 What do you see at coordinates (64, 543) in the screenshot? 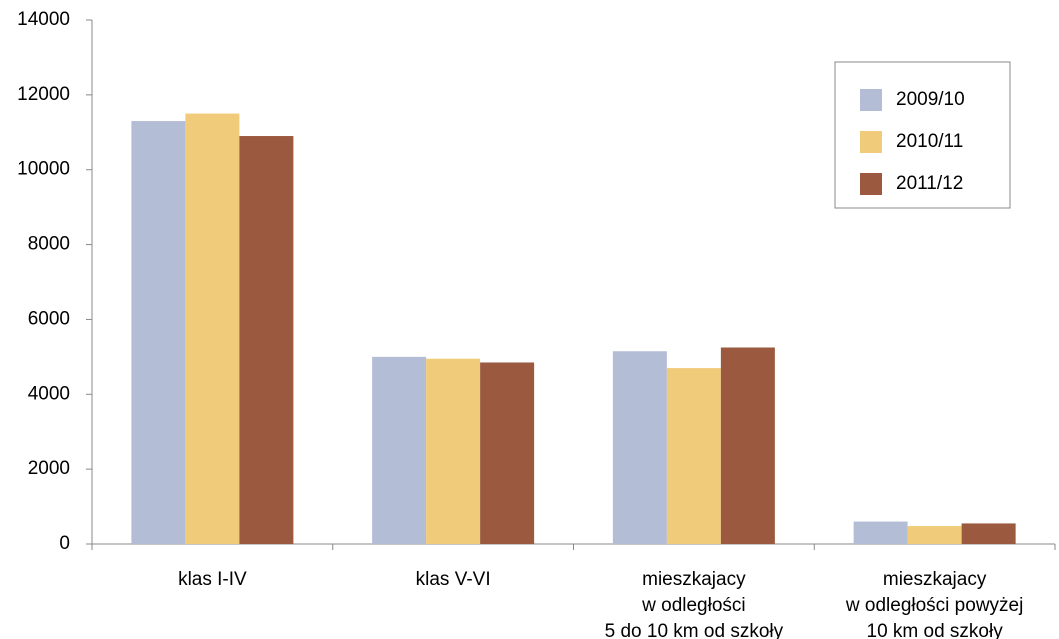
I see `y-tick-label: 0` at bounding box center [64, 543].